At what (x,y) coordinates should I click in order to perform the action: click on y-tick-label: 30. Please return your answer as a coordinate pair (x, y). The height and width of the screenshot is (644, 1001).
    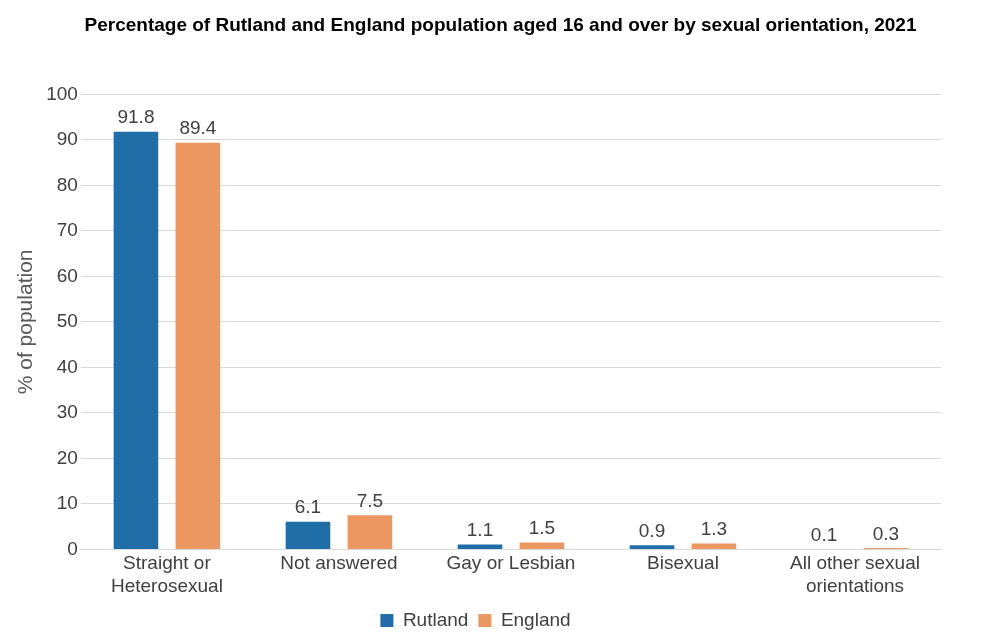
    Looking at the image, I should click on (67, 412).